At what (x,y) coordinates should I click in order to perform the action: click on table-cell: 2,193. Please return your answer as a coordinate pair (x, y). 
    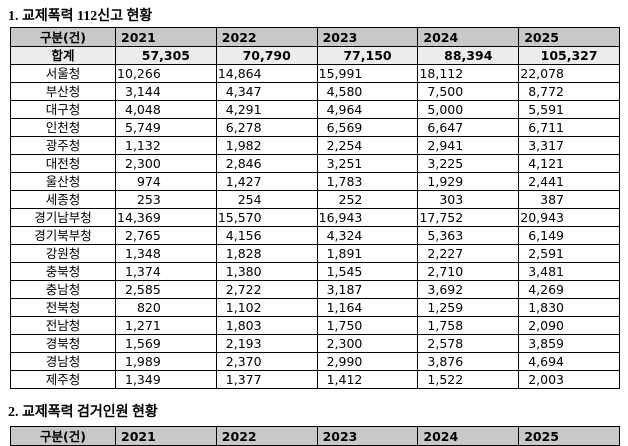
    Looking at the image, I should click on (266, 343).